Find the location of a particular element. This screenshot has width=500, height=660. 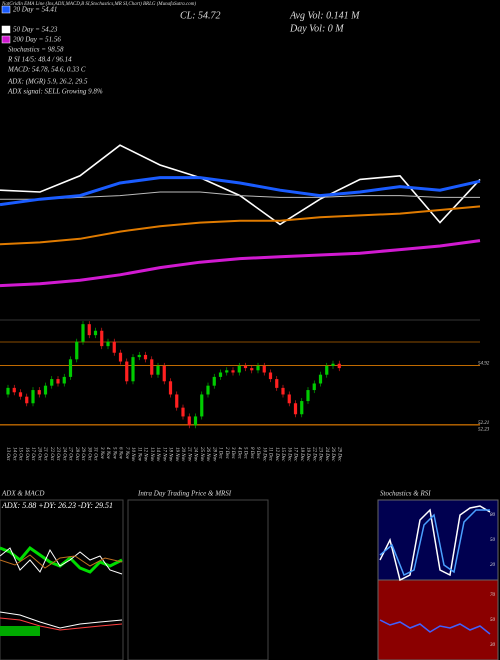

date-label: 5 Dec is located at coordinates (245, 453).